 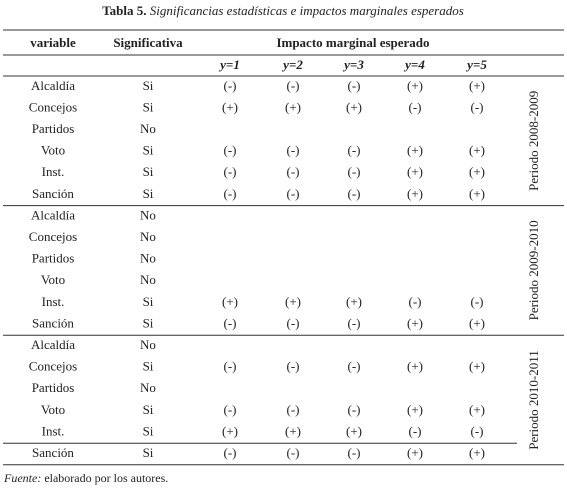 I want to click on footnote-label: Fuente:, so click(x=22, y=478).